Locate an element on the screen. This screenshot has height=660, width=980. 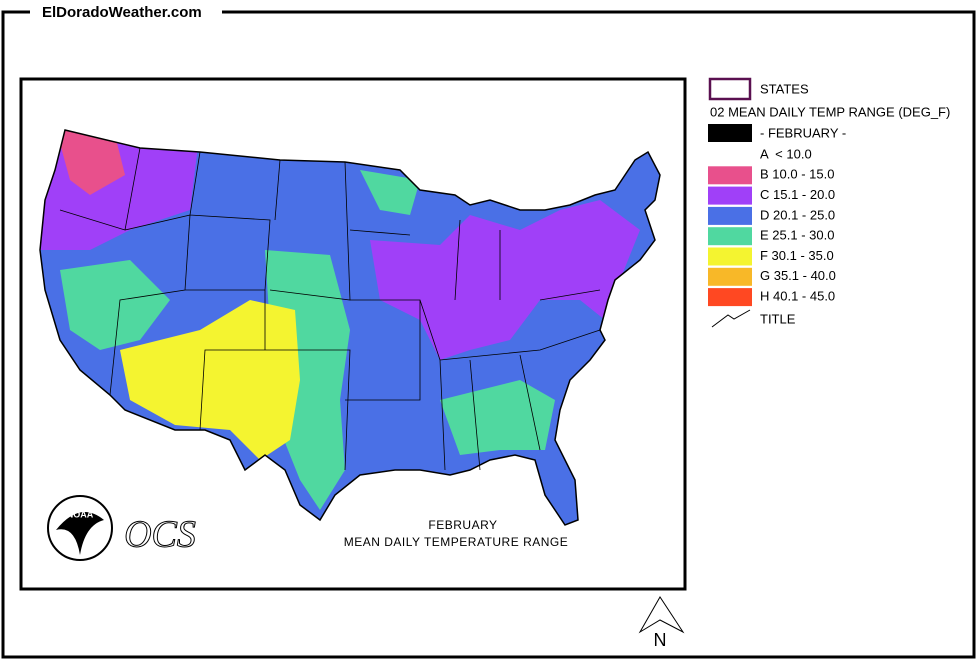
header-background is located at coordinates (126, 13).